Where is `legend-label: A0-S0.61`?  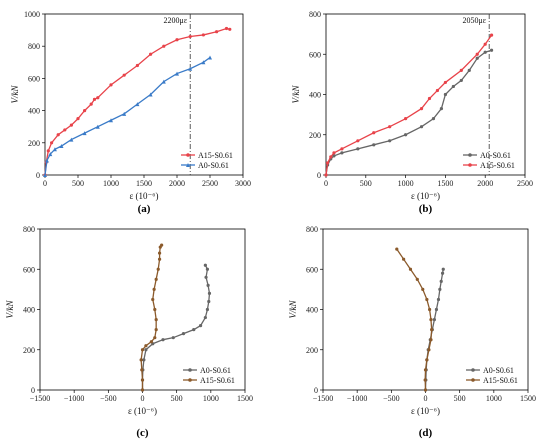
legend-label: A0-S0.61 is located at coordinates (213, 165).